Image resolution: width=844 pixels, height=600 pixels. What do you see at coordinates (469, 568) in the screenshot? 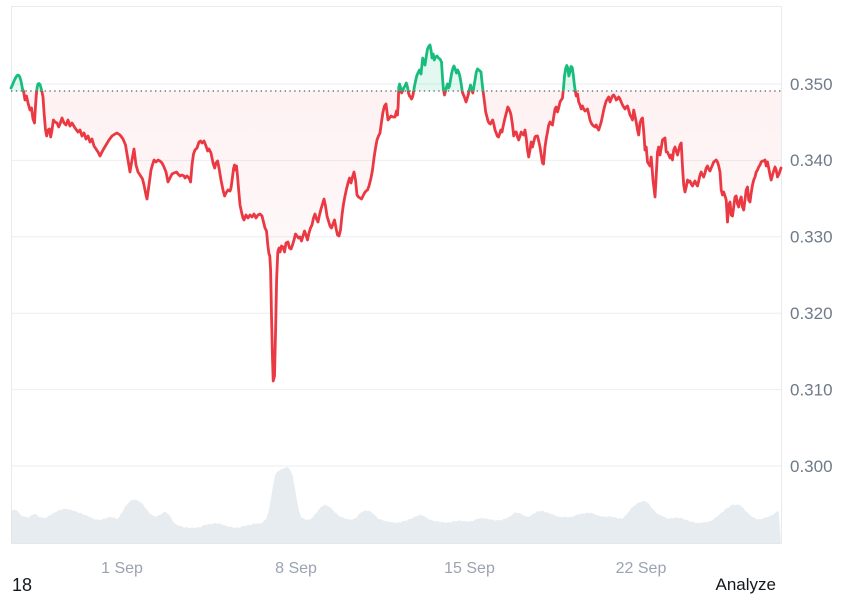
I see `svg-text: 15 Sep` at bounding box center [469, 568].